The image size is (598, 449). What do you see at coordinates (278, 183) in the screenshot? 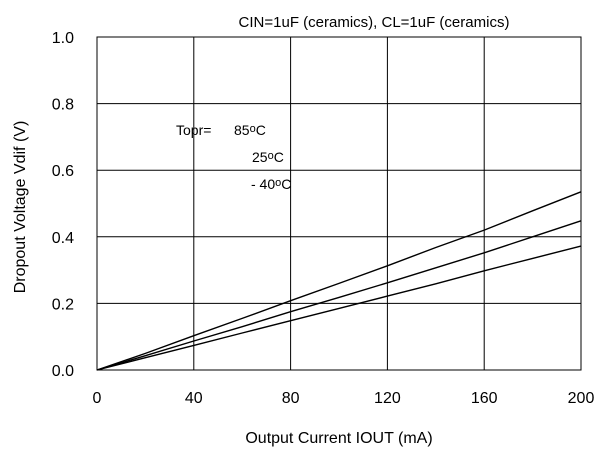
I see `legend-entry-minus40-degree: o` at bounding box center [278, 183].